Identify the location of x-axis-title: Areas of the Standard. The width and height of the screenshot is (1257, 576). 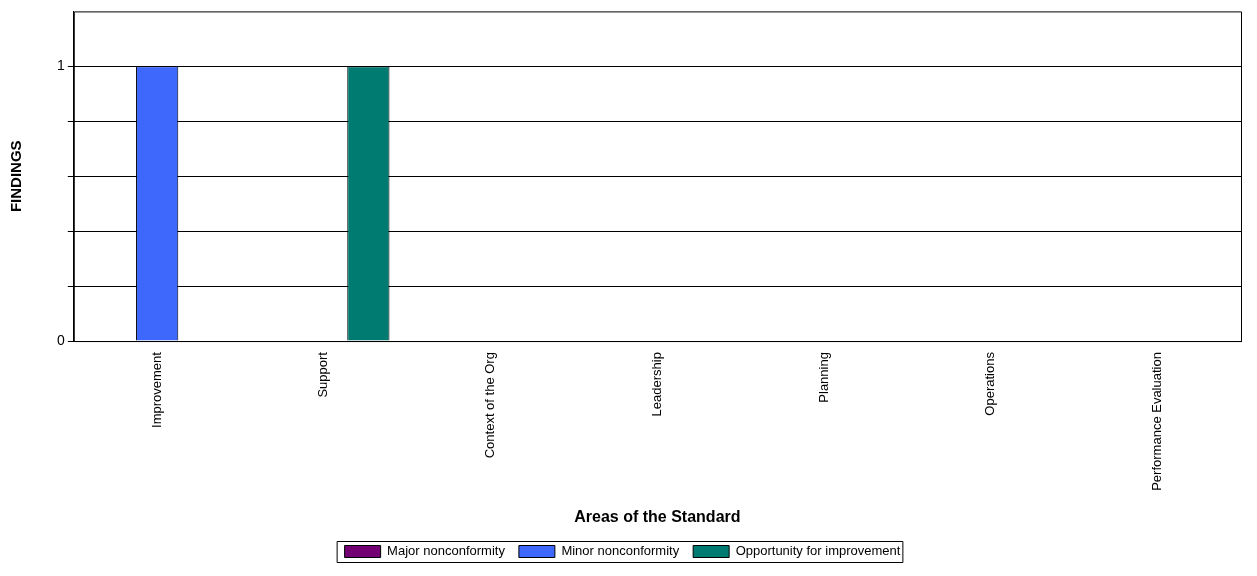
(657, 516).